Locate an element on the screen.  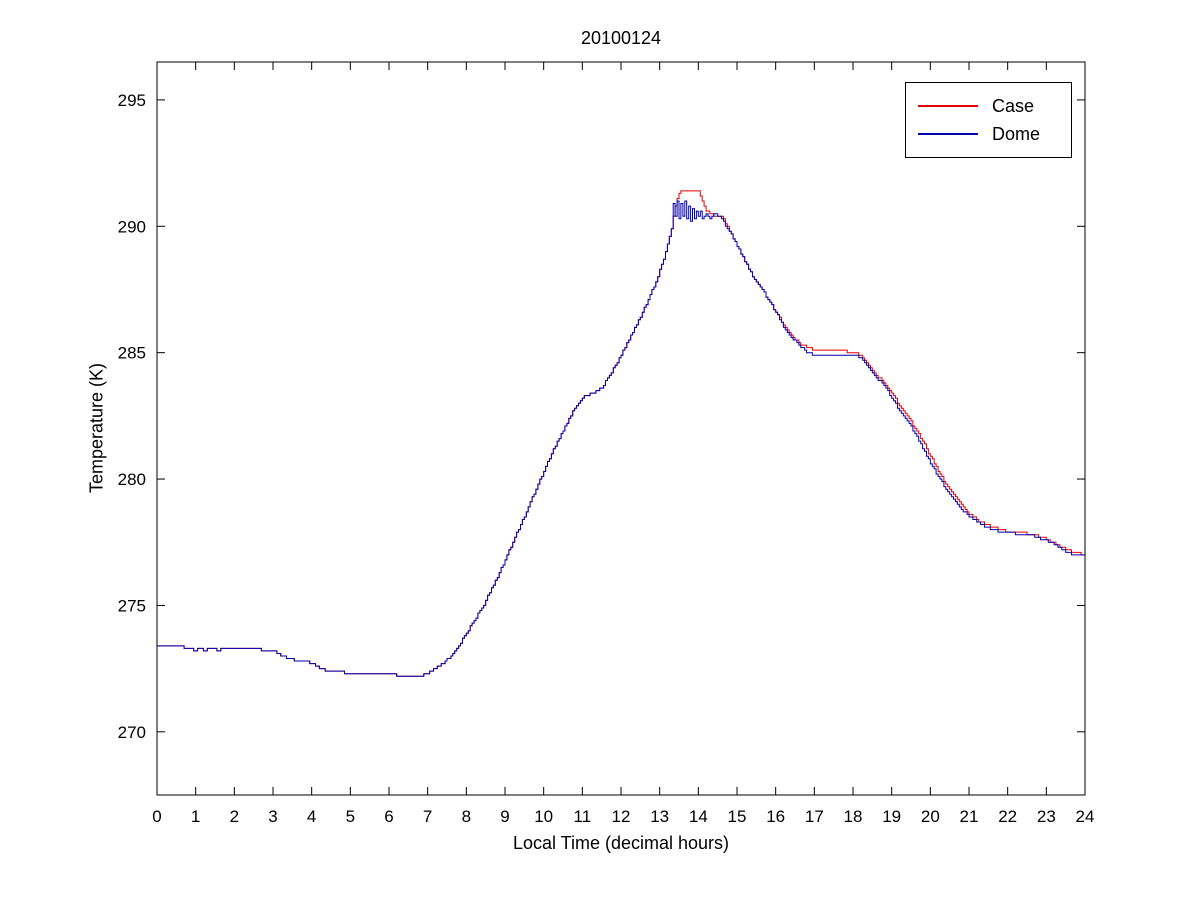
y-tick-label: 295 is located at coordinates (132, 100).